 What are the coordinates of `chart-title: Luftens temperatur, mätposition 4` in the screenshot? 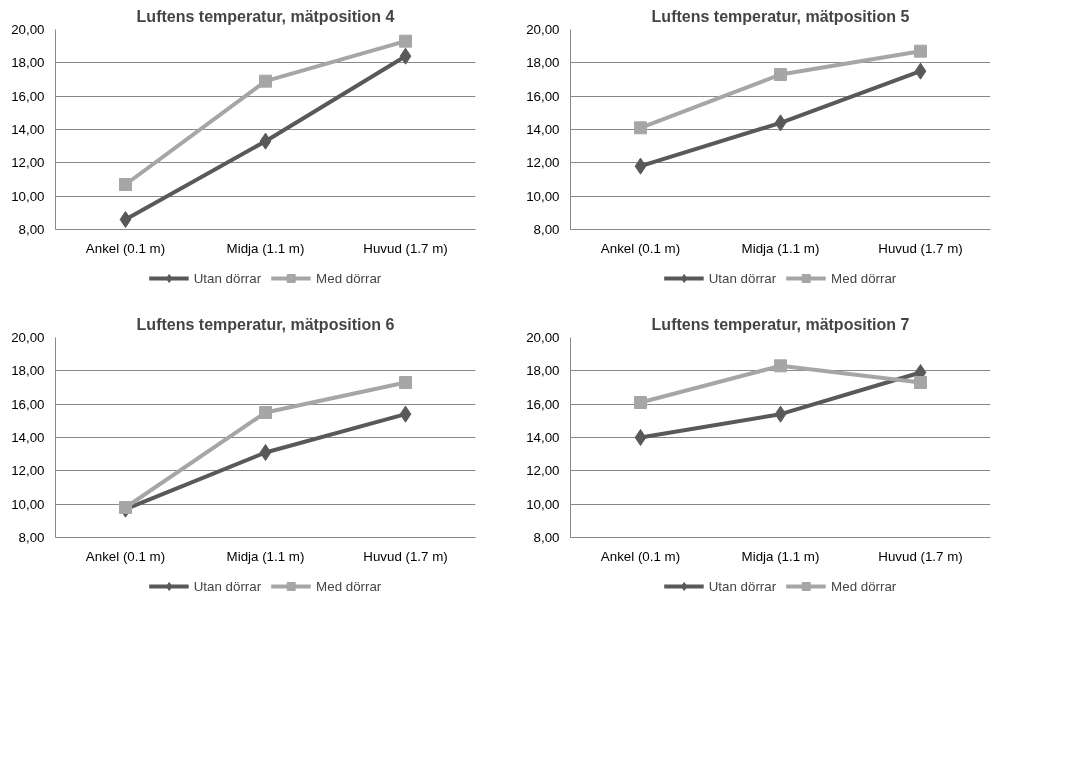 It's located at (265, 16).